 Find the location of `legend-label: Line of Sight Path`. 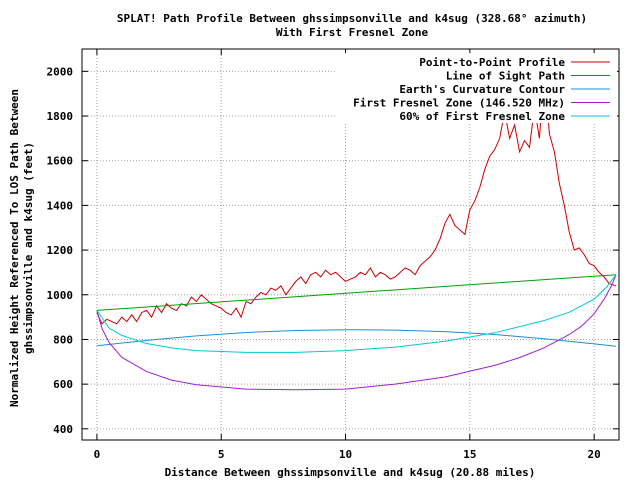

legend-label: Line of Sight Path is located at coordinates (505, 76).